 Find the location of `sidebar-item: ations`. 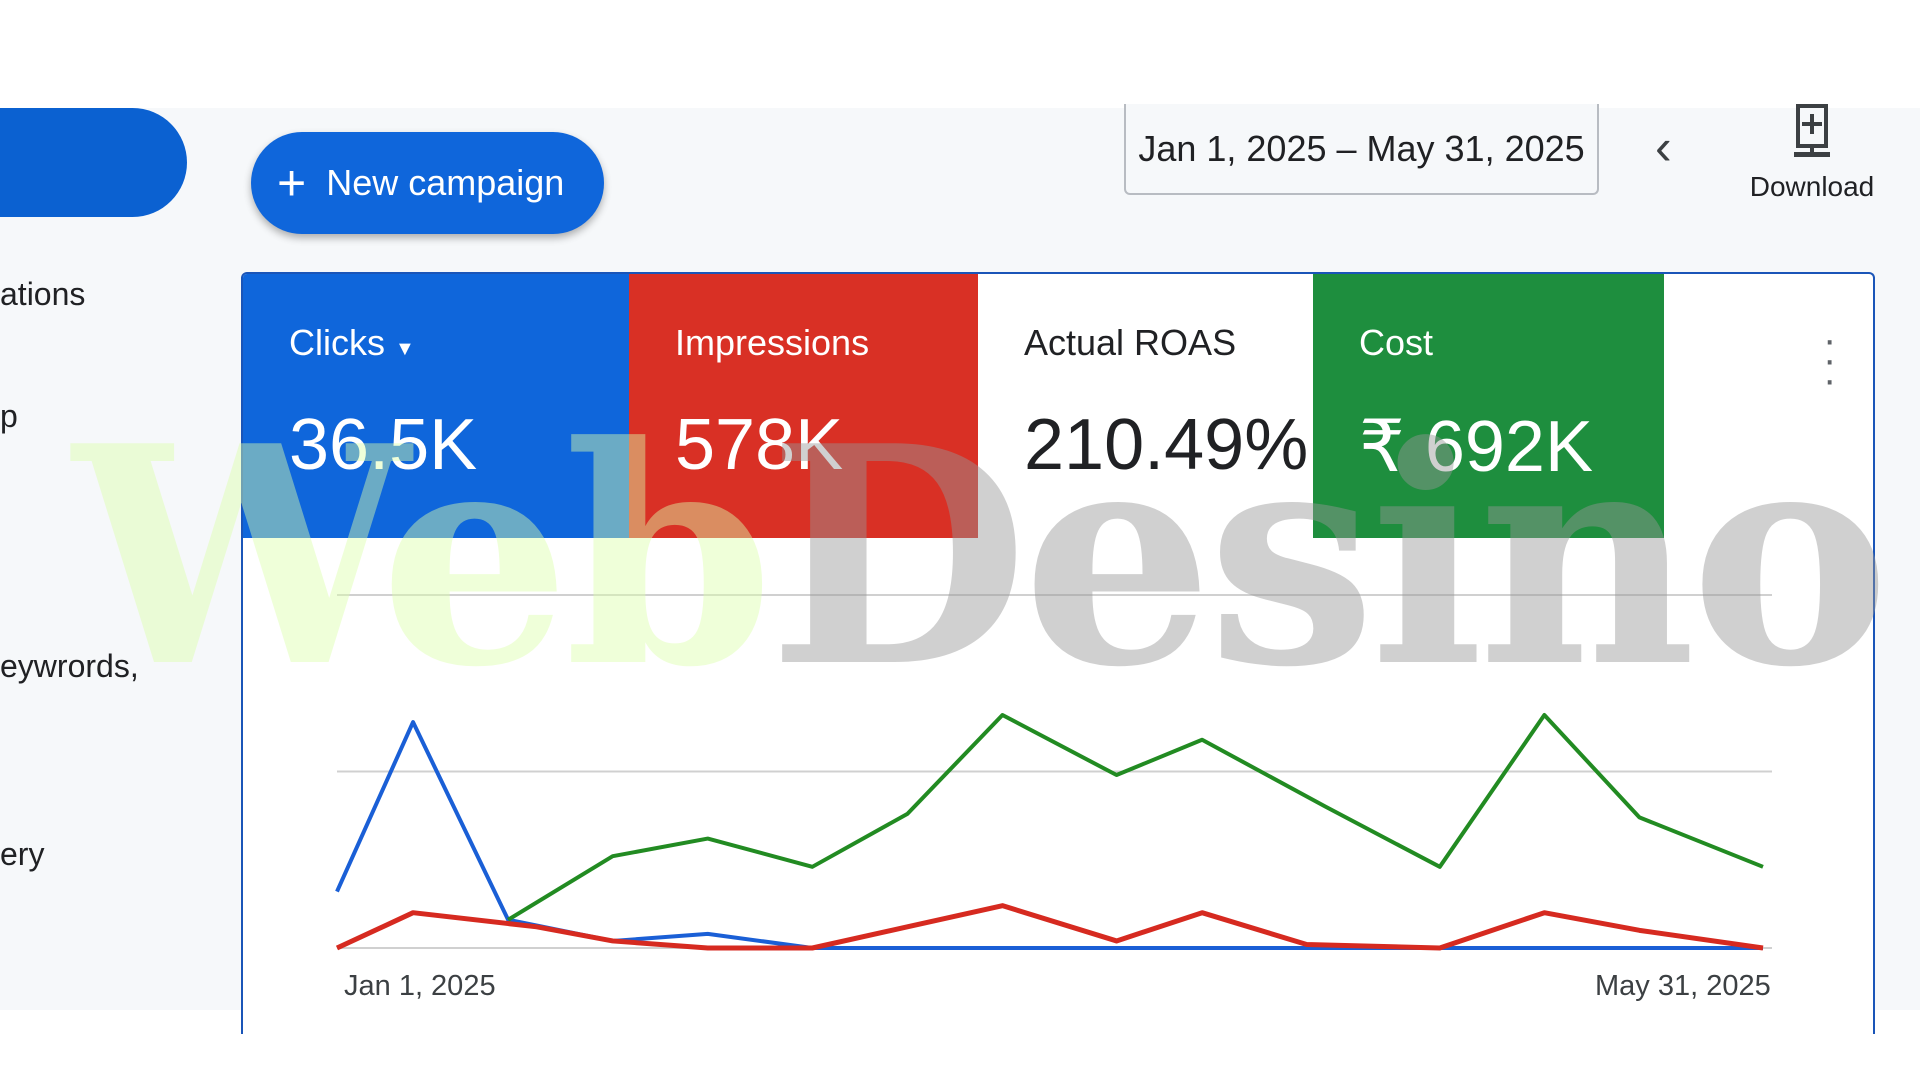

sidebar-item: ations is located at coordinates (43, 294).